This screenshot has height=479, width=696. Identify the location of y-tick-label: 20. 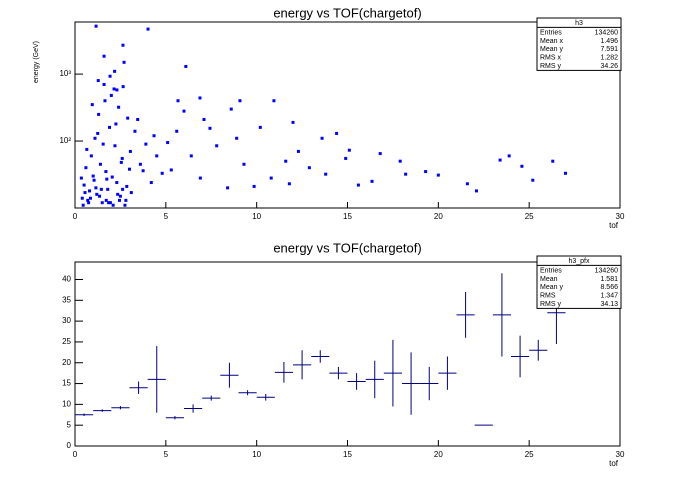
(66, 362).